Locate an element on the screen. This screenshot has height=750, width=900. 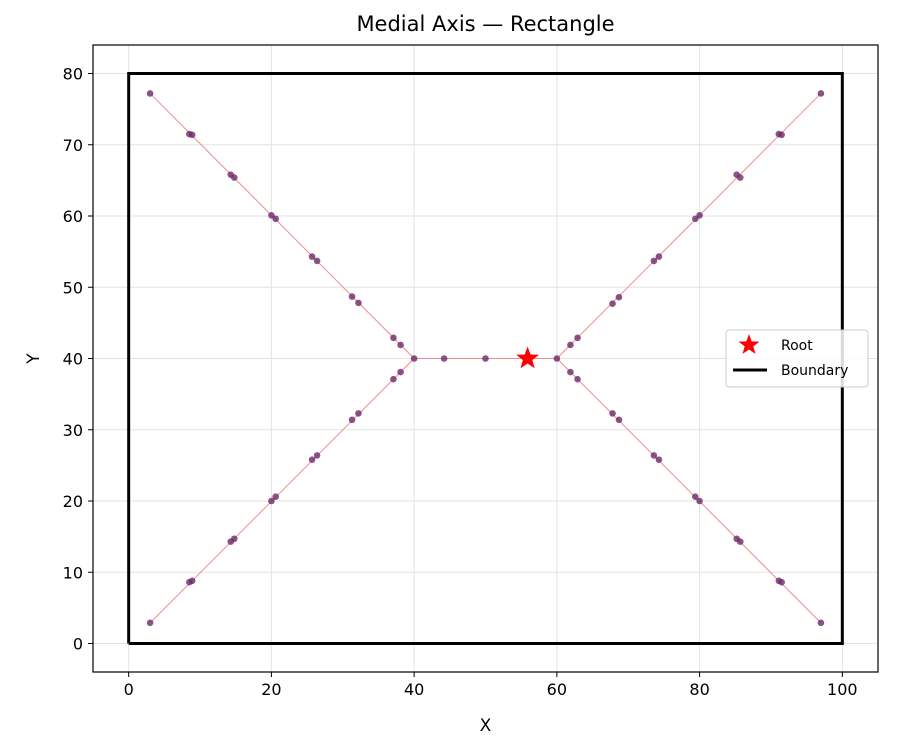
y-tick-label: 0 is located at coordinates (78, 644).